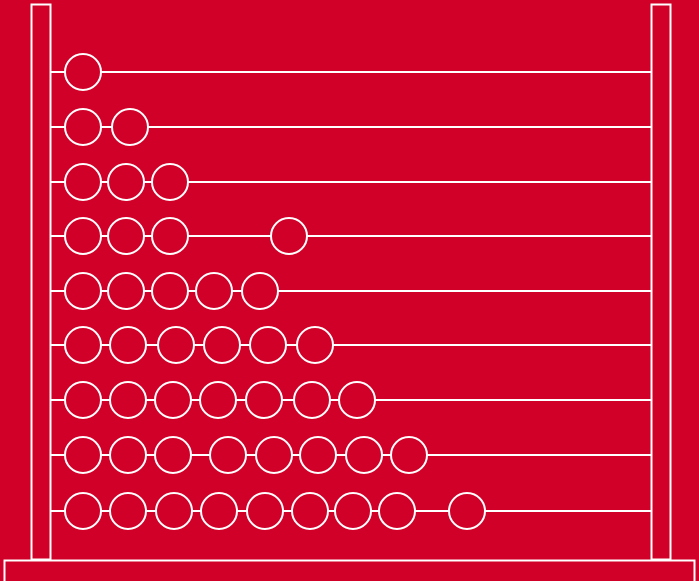  What do you see at coordinates (349, 570) in the screenshot?
I see `base-bar` at bounding box center [349, 570].